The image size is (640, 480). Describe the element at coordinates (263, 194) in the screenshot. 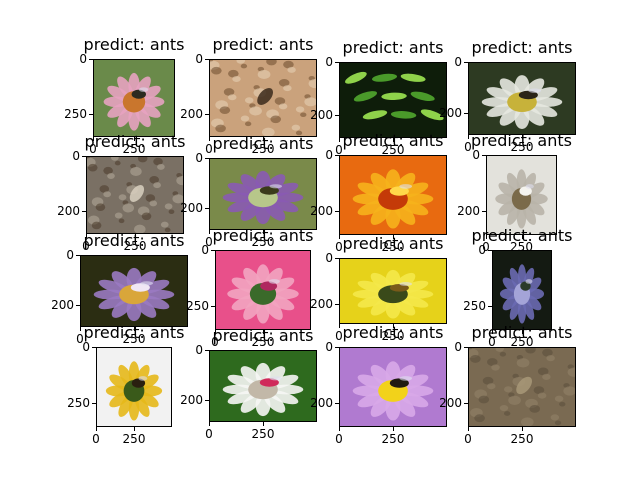

I see `photo-lavender-bee` at that location.